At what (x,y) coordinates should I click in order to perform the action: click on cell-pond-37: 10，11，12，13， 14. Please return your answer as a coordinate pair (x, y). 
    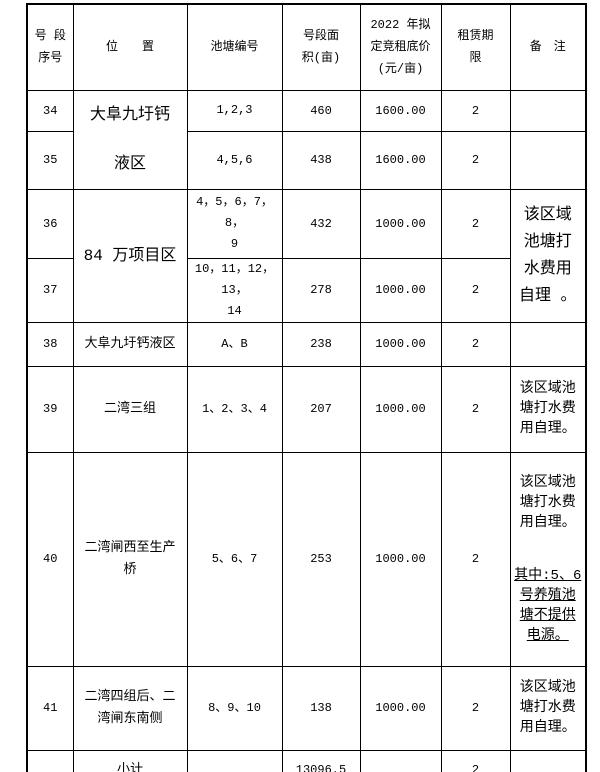
    Looking at the image, I should click on (234, 290).